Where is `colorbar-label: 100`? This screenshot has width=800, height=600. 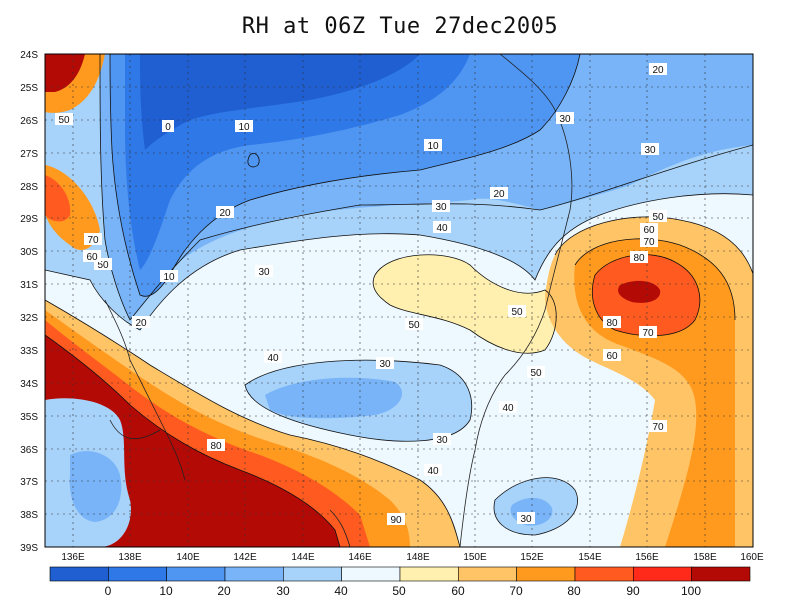 colorbar-label: 100 is located at coordinates (691, 591).